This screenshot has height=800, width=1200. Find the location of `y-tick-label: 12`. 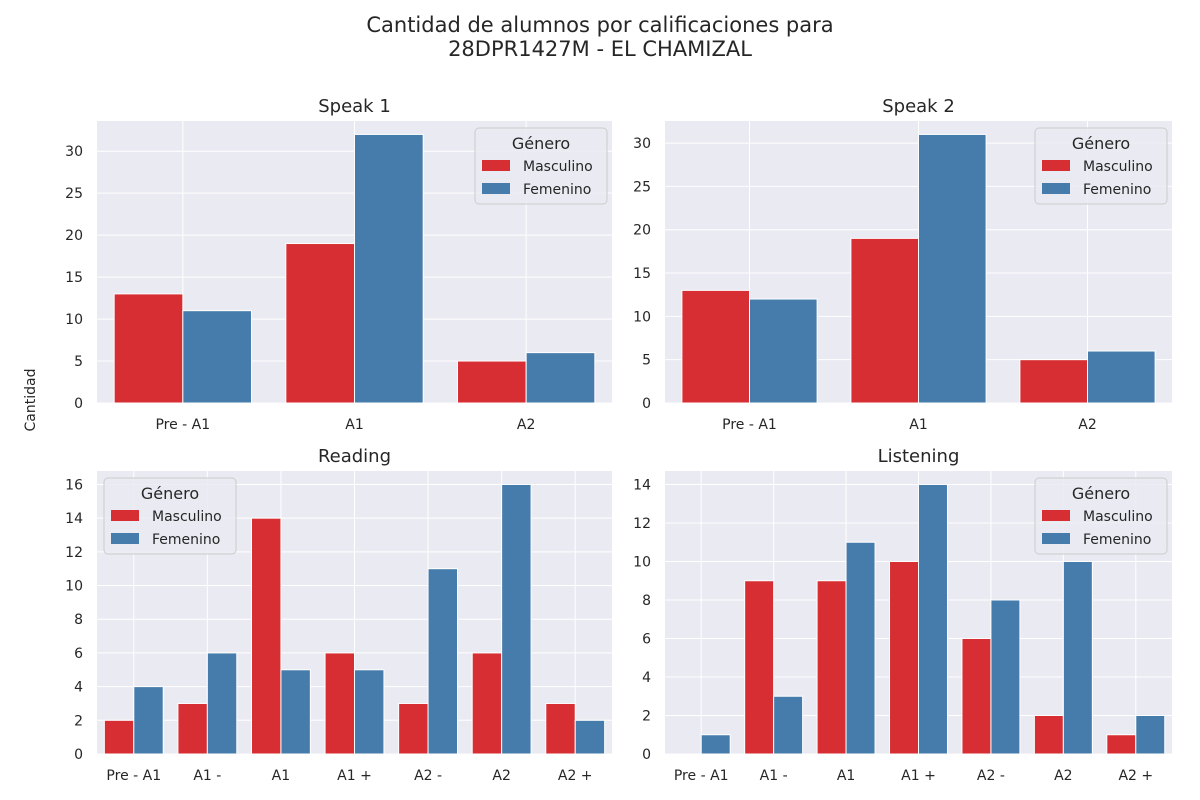

y-tick-label: 12 is located at coordinates (74, 553).